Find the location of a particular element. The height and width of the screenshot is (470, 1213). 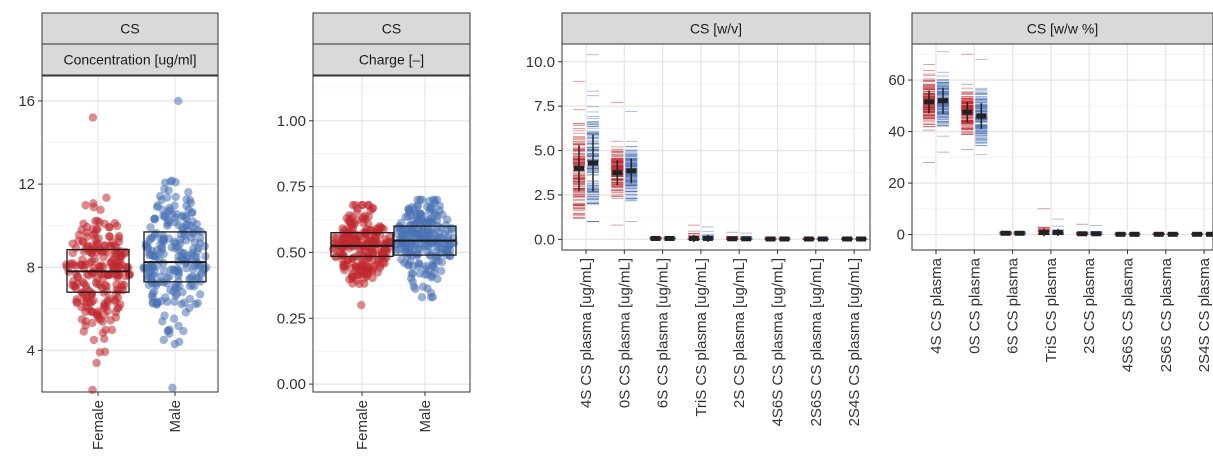

y-tick-label: 1.00 is located at coordinates (291, 121).